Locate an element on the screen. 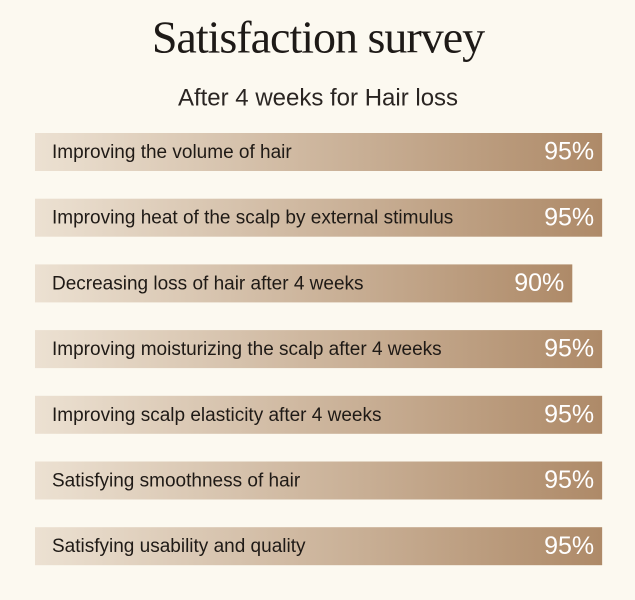  category-label: Improving the volume of hair is located at coordinates (172, 152).